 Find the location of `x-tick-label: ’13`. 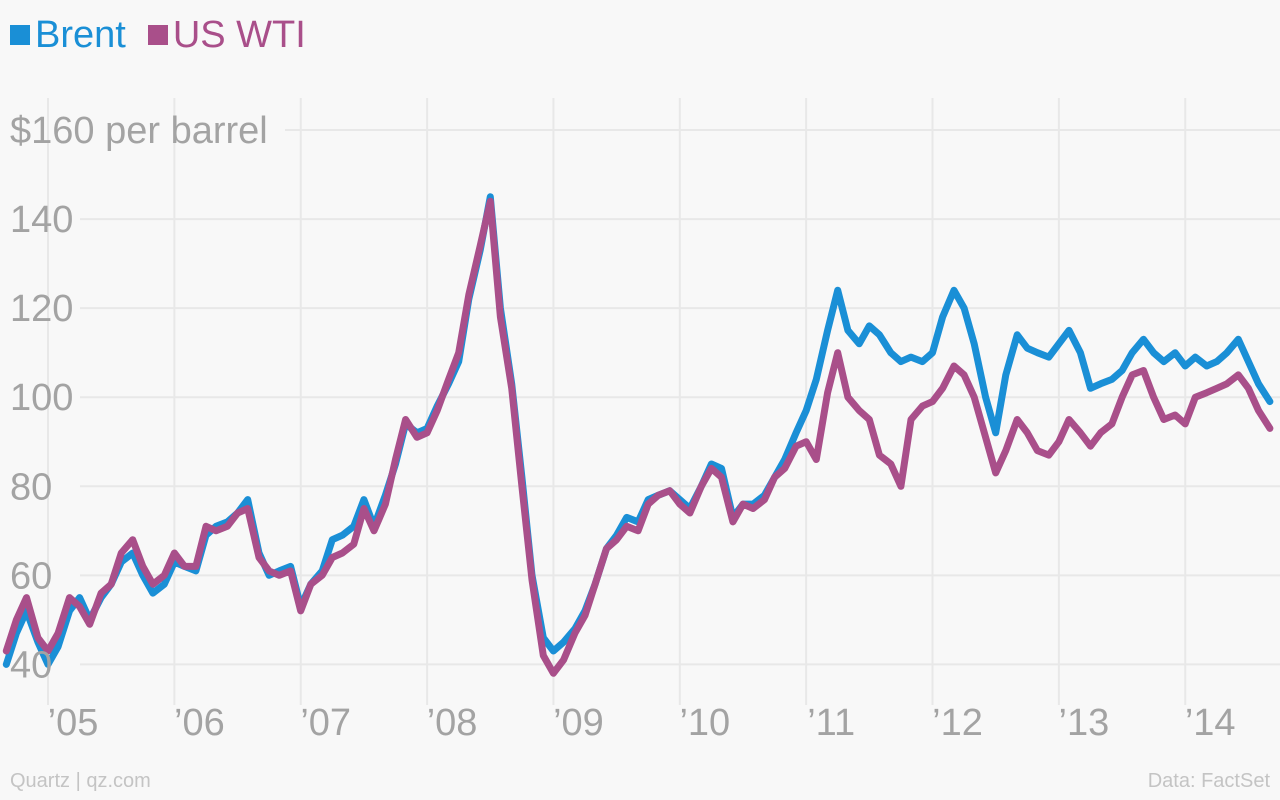

x-tick-label: ’13 is located at coordinates (1084, 723).